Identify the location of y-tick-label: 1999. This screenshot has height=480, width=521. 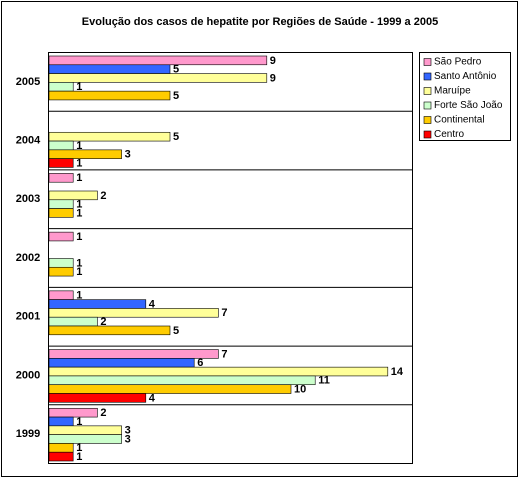
(28, 434).